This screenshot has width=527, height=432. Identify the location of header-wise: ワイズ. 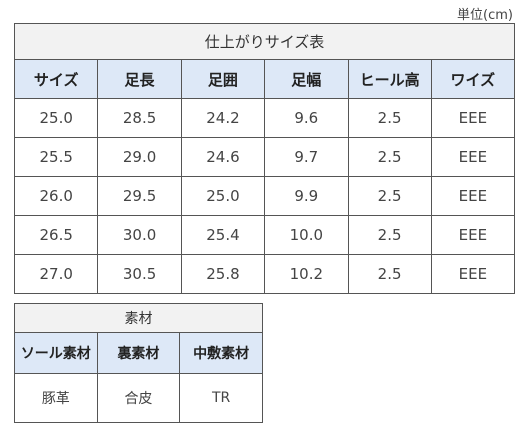
(473, 79).